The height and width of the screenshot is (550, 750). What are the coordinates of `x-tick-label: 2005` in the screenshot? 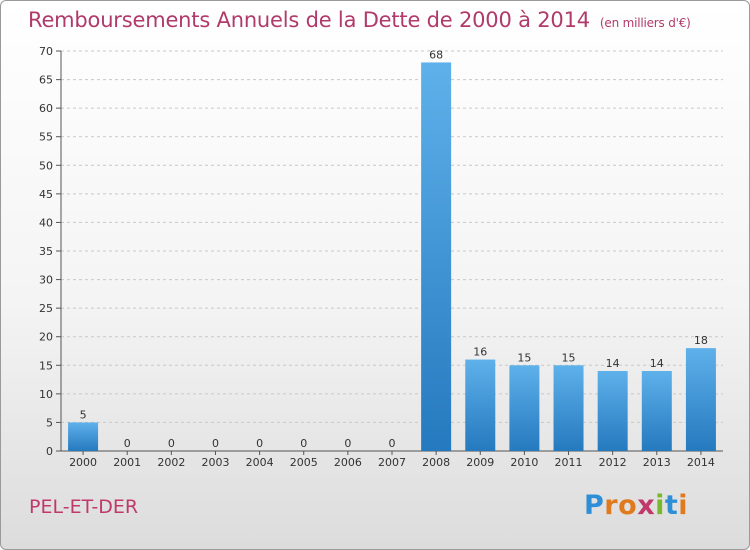 It's located at (304, 462).